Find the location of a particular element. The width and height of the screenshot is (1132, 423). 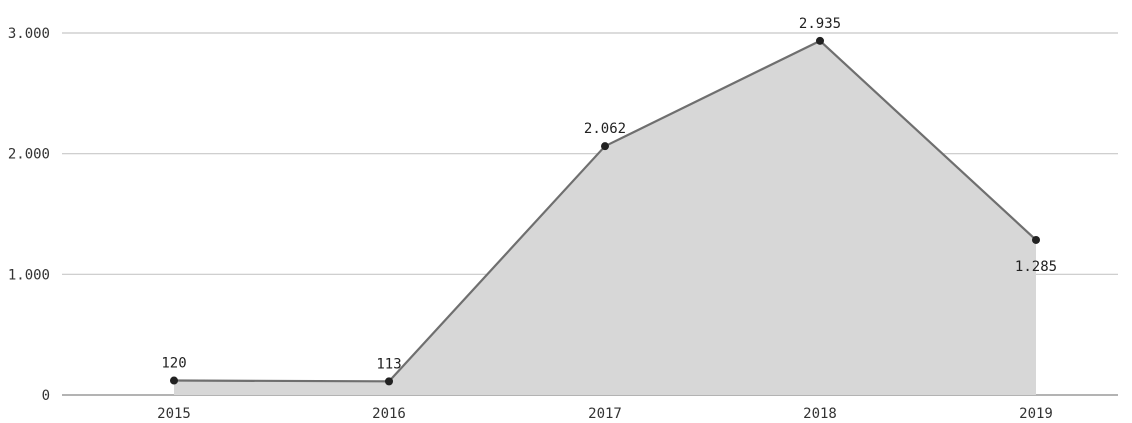

data-point-2018 is located at coordinates (820, 40).